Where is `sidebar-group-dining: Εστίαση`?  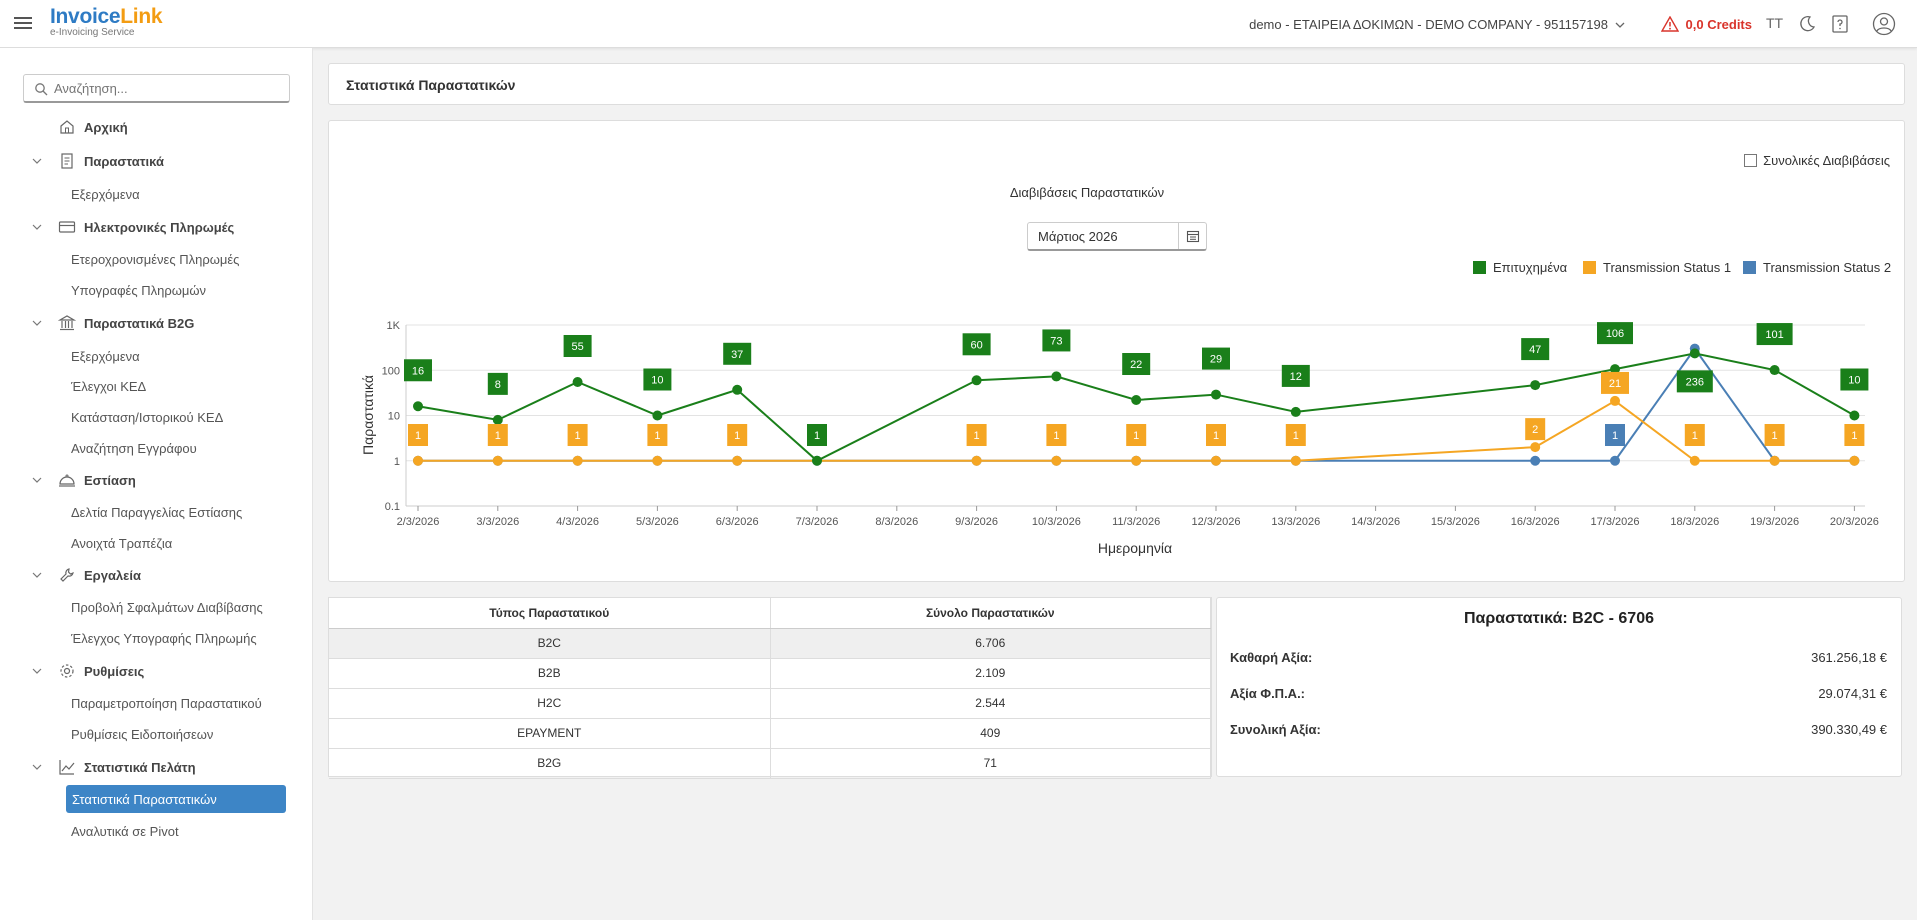 sidebar-group-dining: Εστίαση is located at coordinates (156, 480).